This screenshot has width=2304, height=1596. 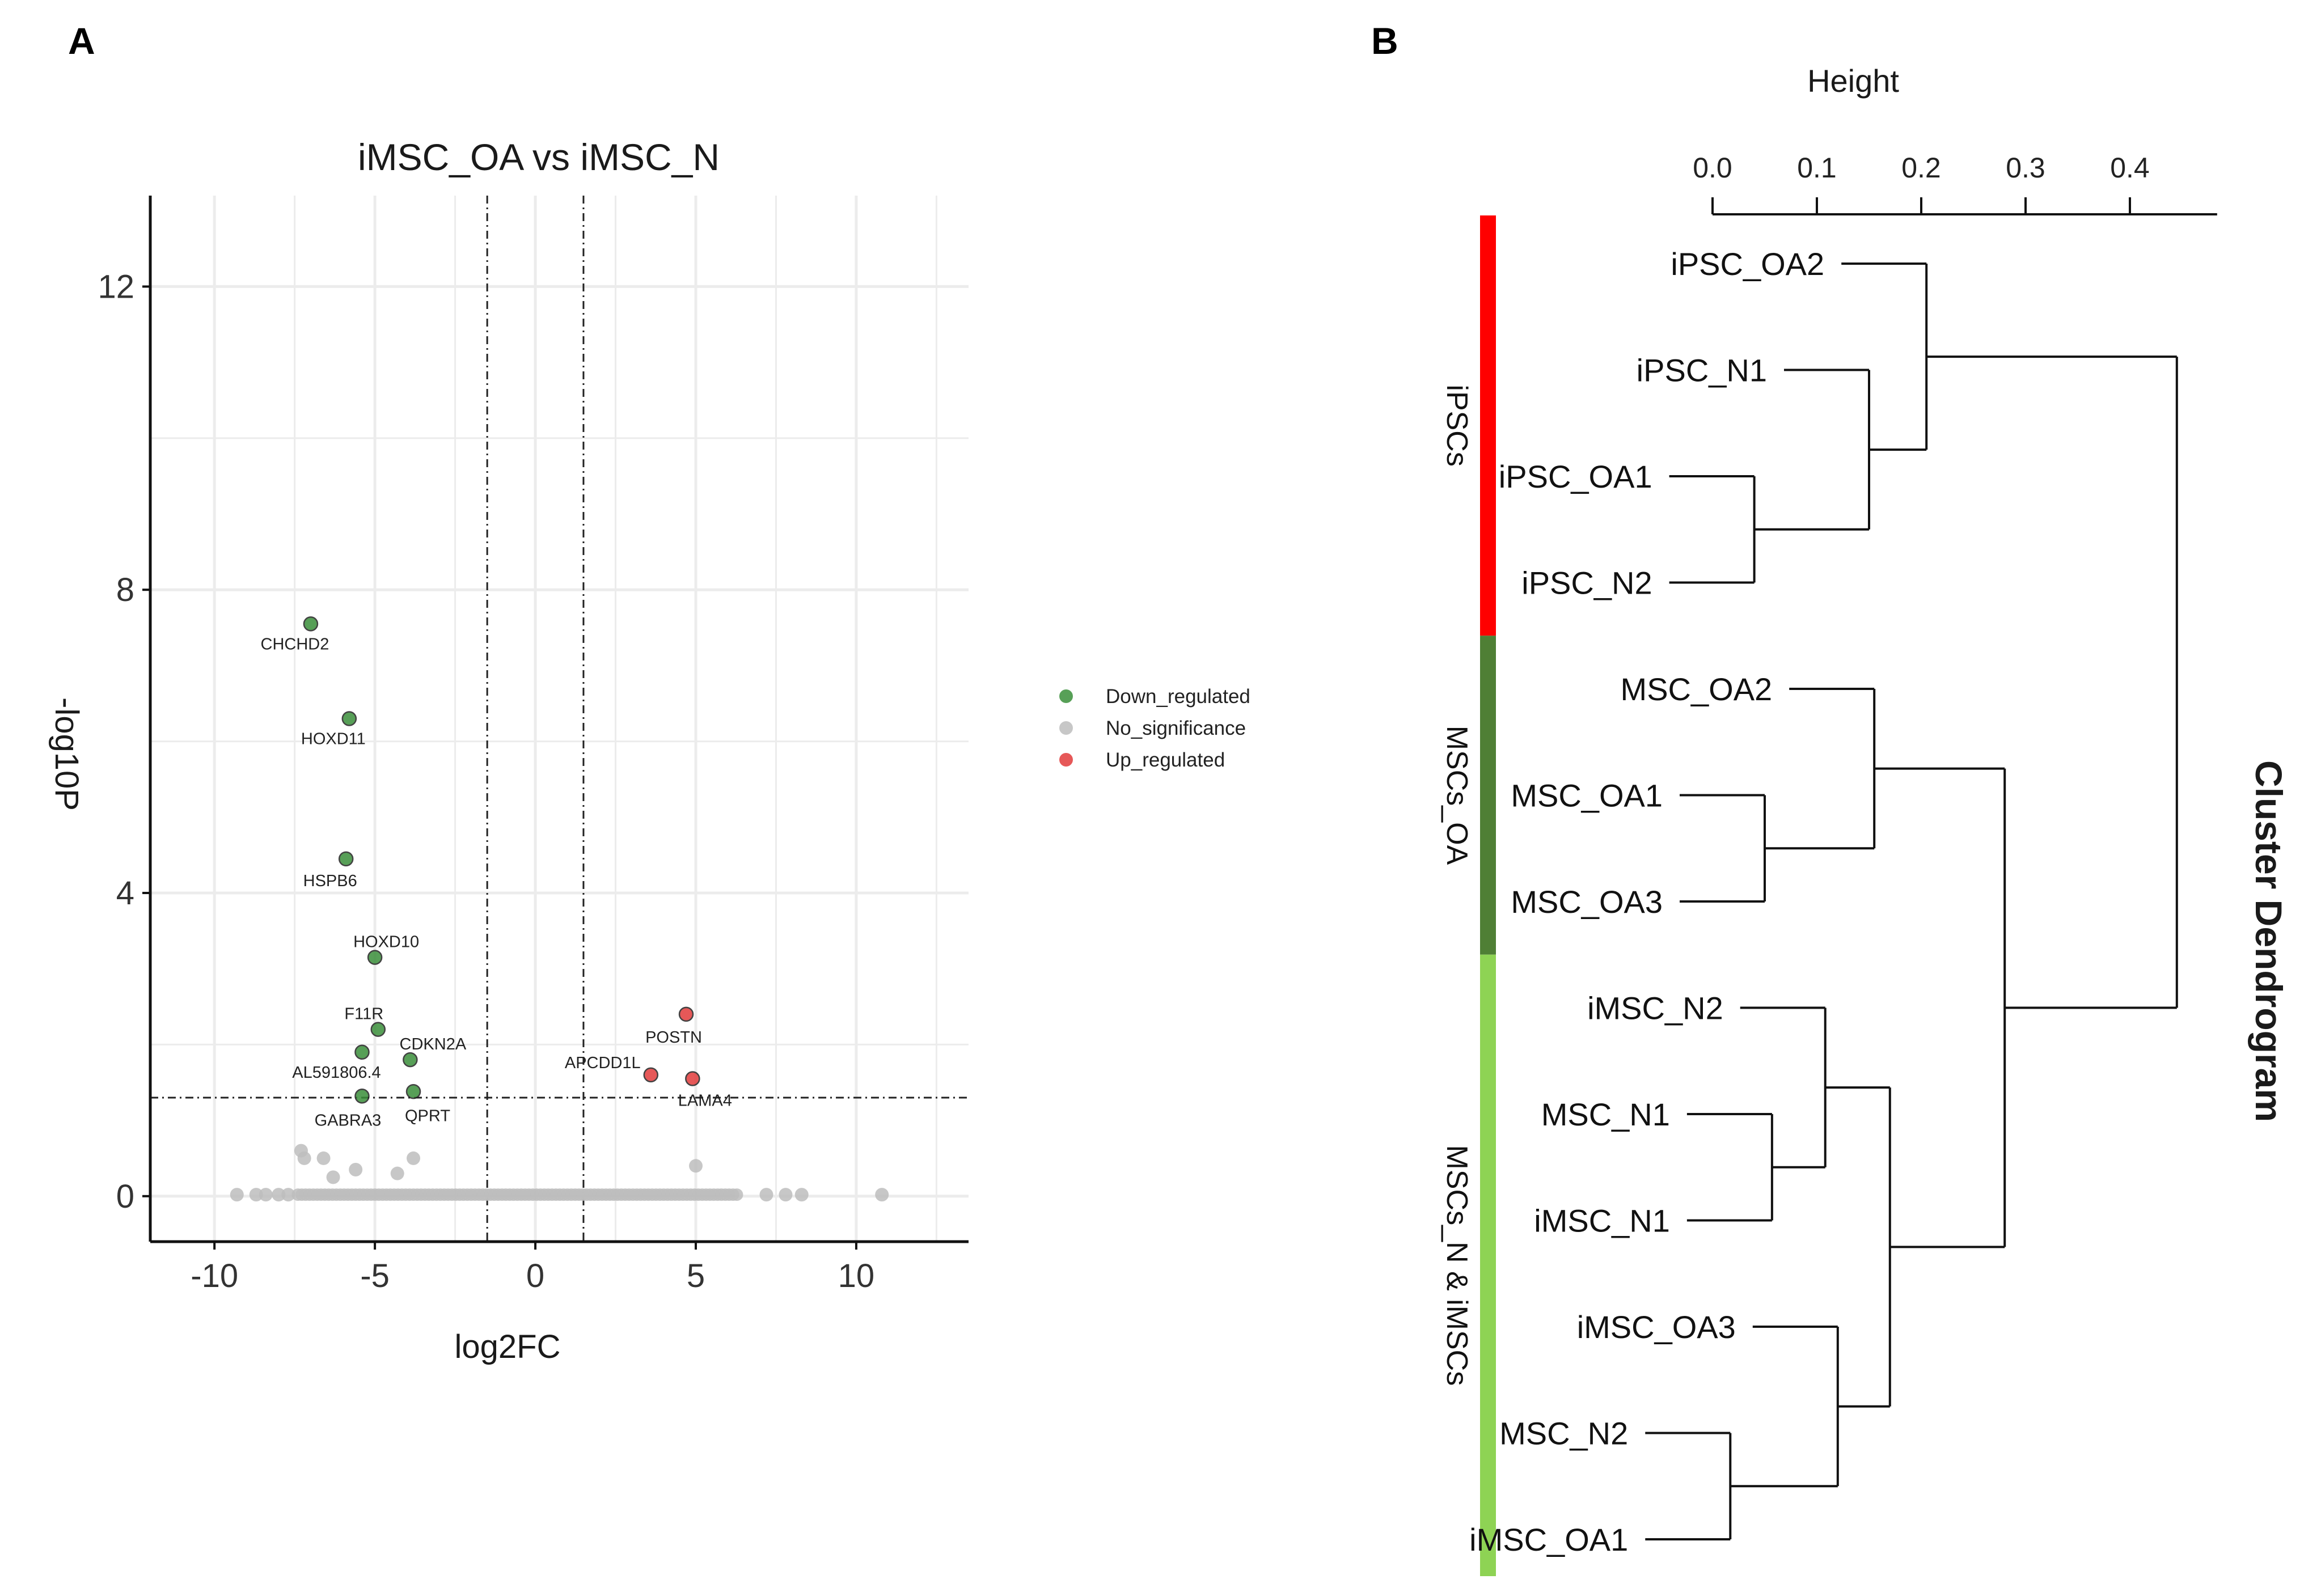 What do you see at coordinates (330, 881) in the screenshot?
I see `point-label-hspb6: HSPB6` at bounding box center [330, 881].